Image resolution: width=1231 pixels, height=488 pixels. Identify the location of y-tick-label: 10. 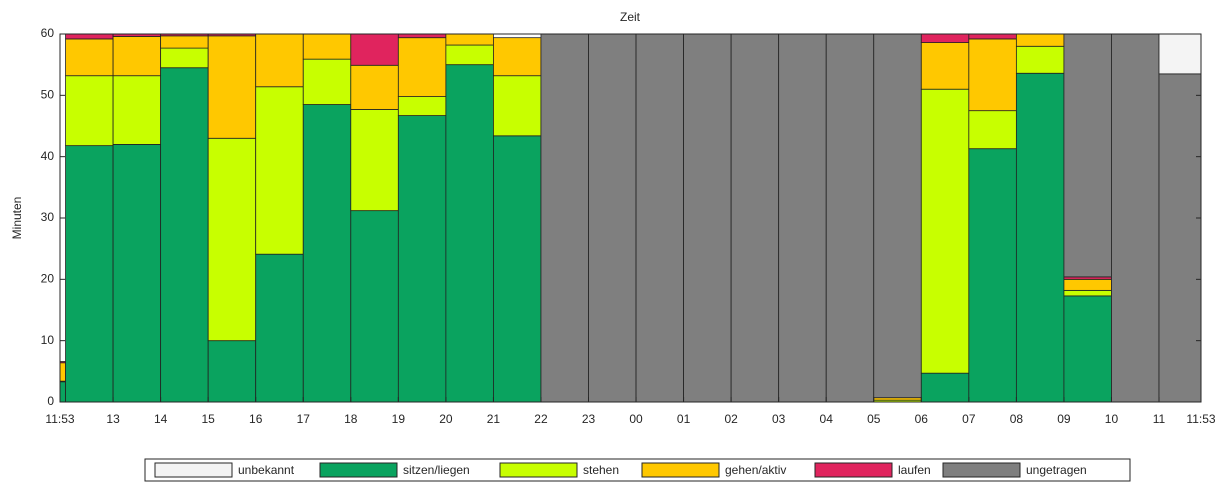
(48, 340).